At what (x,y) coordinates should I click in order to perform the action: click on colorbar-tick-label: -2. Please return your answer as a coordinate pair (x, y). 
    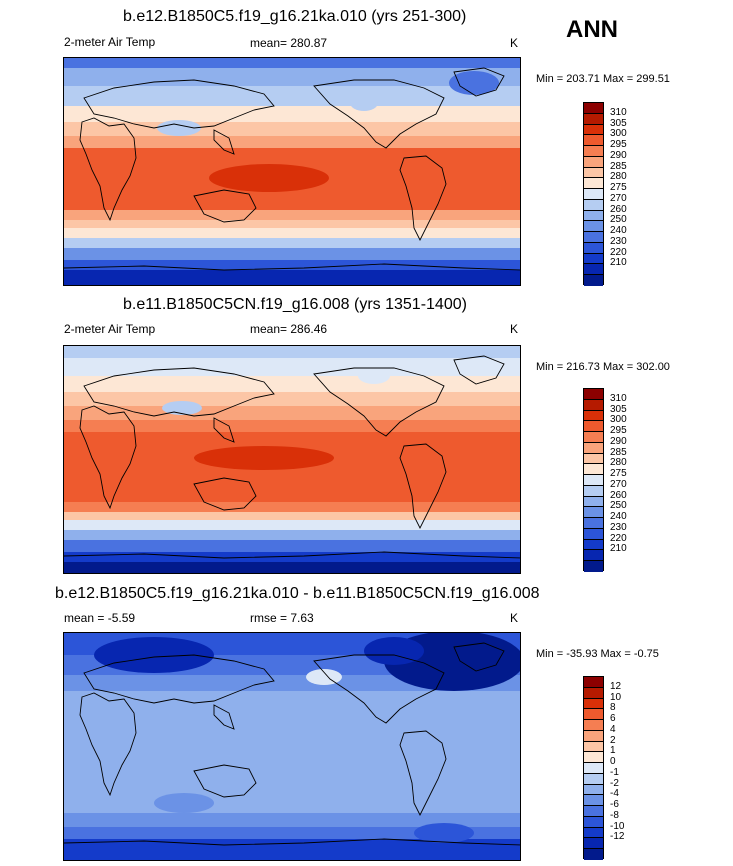
    Looking at the image, I should click on (614, 783).